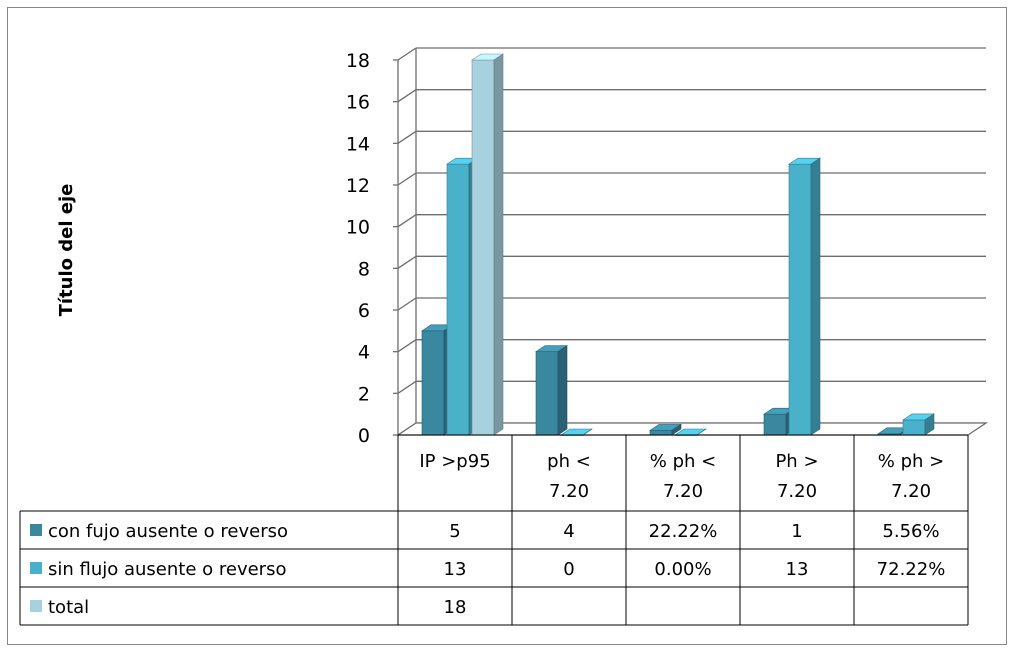 The width and height of the screenshot is (1015, 652). Describe the element at coordinates (911, 569) in the screenshot. I see `data-table-value: 72.22%` at that location.